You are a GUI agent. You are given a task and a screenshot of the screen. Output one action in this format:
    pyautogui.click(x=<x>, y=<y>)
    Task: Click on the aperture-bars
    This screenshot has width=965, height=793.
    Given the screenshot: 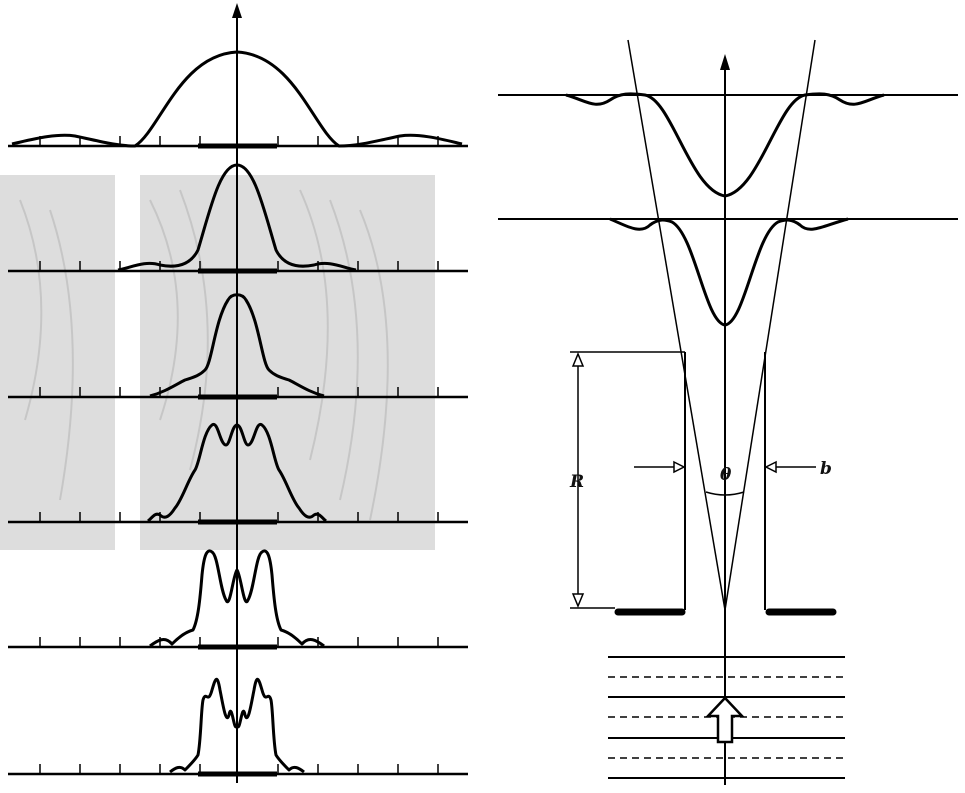 What is the action you would take?
    pyautogui.click(x=237, y=460)
    